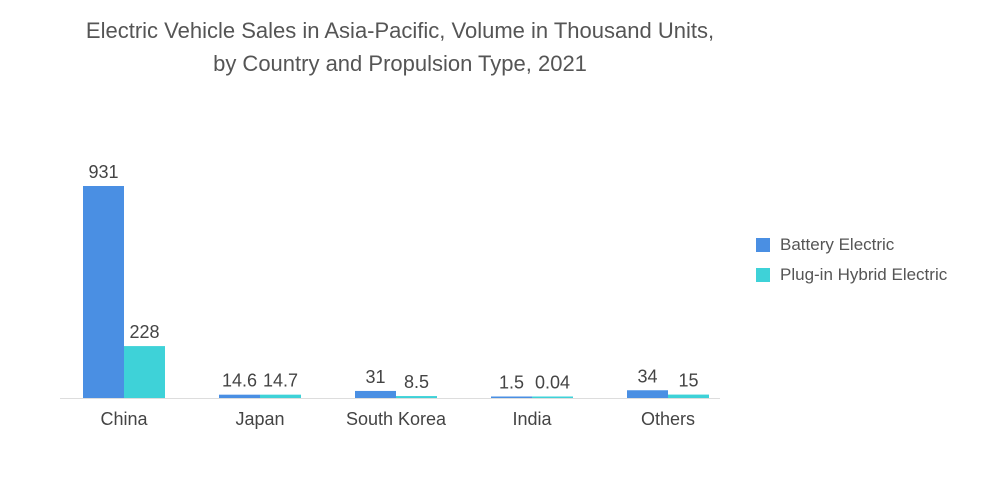 The width and height of the screenshot is (1000, 504). What do you see at coordinates (763, 245) in the screenshot?
I see `legend-swatch-battery-electric` at bounding box center [763, 245].